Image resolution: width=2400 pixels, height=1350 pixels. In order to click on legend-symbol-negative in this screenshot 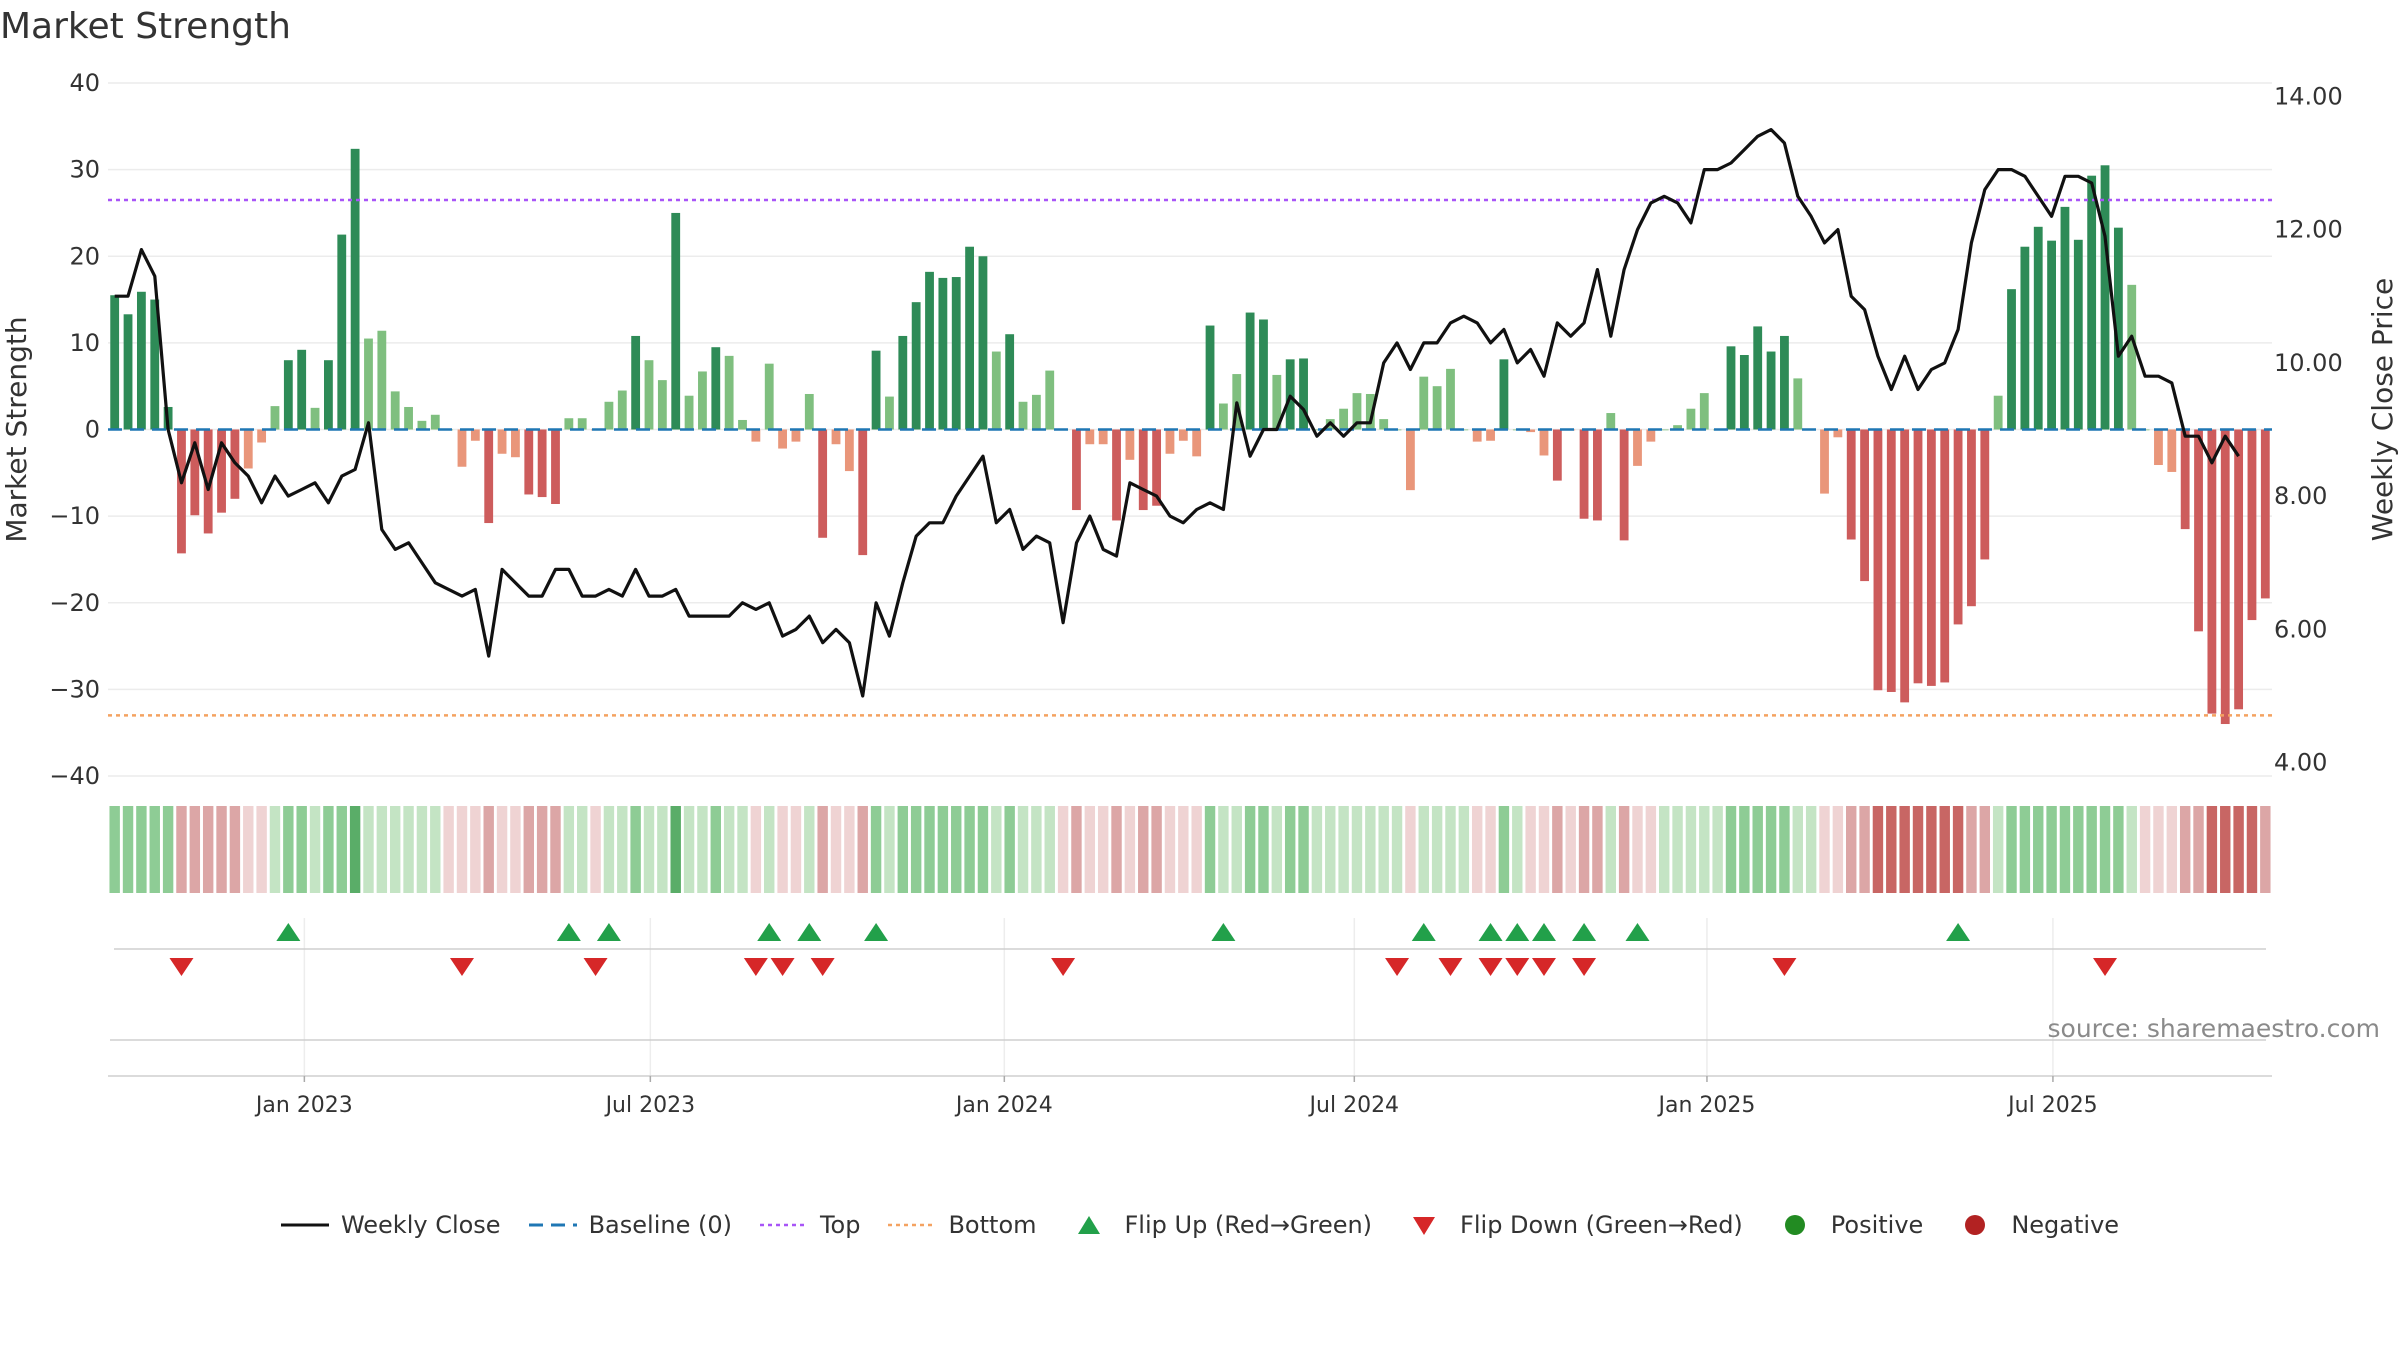, I will do `click(1975, 1225)`.